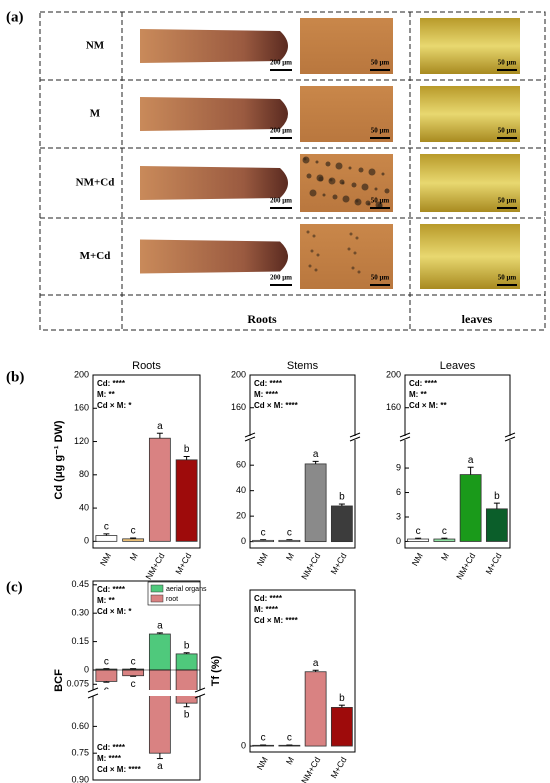  I want to click on legend-label: aerial organs, so click(186, 589).